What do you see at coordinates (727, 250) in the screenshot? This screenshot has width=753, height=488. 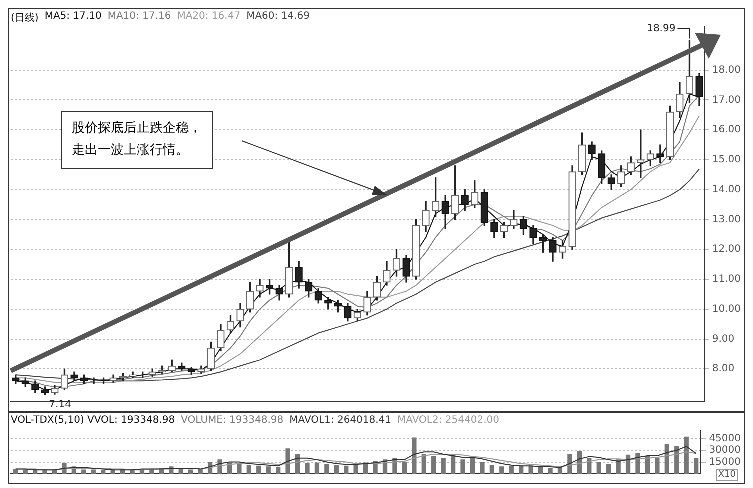 I see `y-tick-label: 12.00` at bounding box center [727, 250].